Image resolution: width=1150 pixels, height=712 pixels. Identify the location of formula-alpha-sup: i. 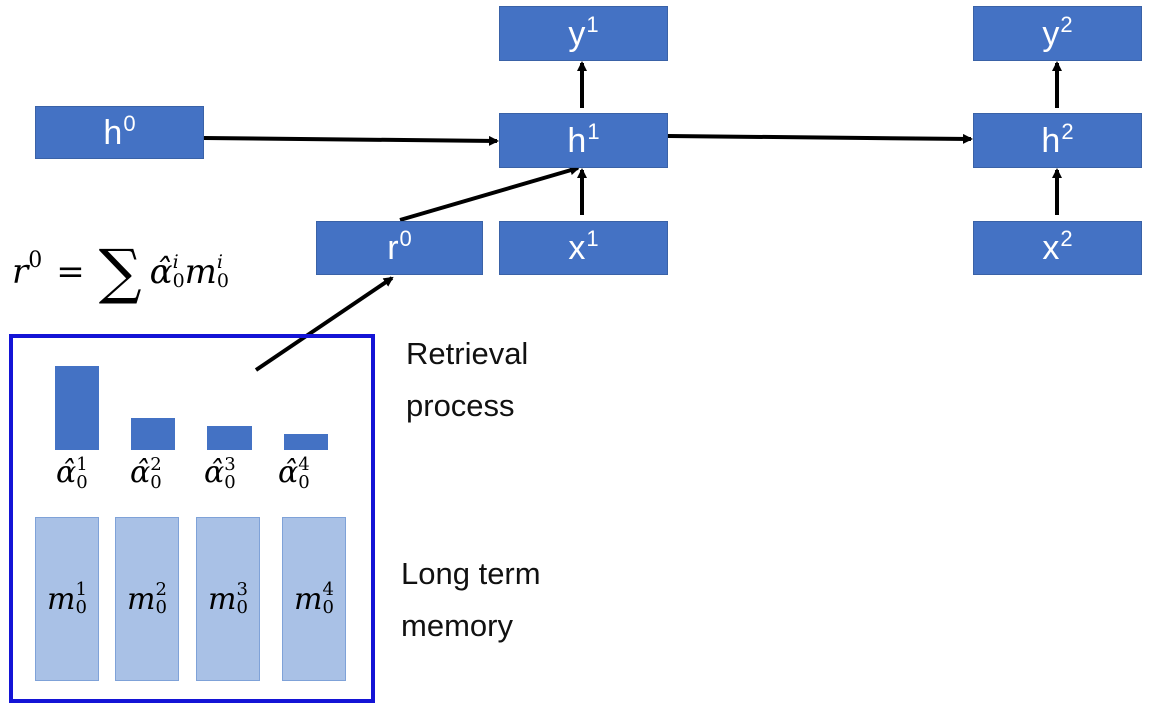
(175, 262).